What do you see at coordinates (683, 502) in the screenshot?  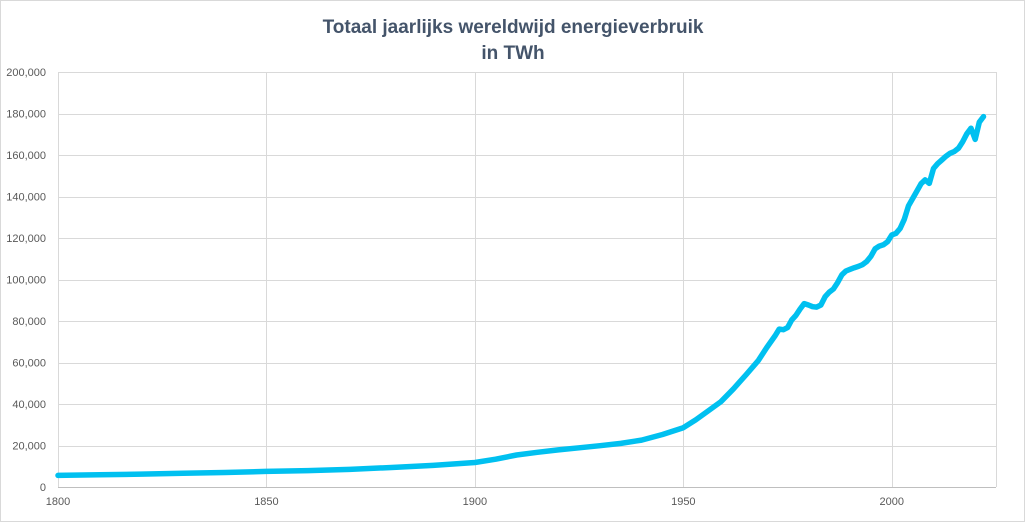 I see `x-tick-label: 1950` at bounding box center [683, 502].